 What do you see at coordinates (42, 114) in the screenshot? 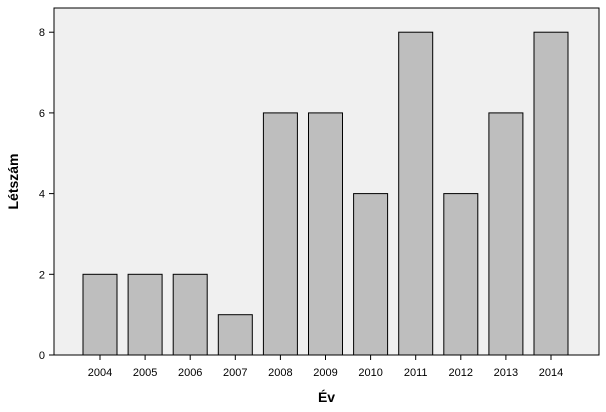
I see `y-tick-label: 6` at bounding box center [42, 114].